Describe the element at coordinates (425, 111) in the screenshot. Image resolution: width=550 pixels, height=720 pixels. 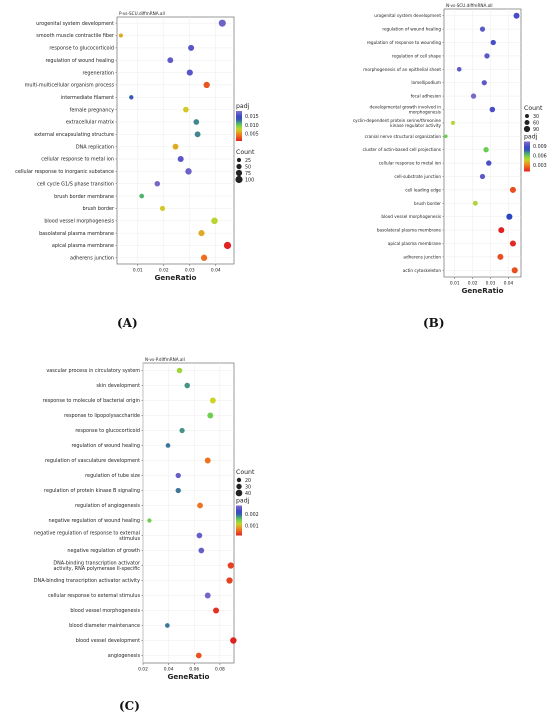
I see `category-label: morphogenesis` at that location.